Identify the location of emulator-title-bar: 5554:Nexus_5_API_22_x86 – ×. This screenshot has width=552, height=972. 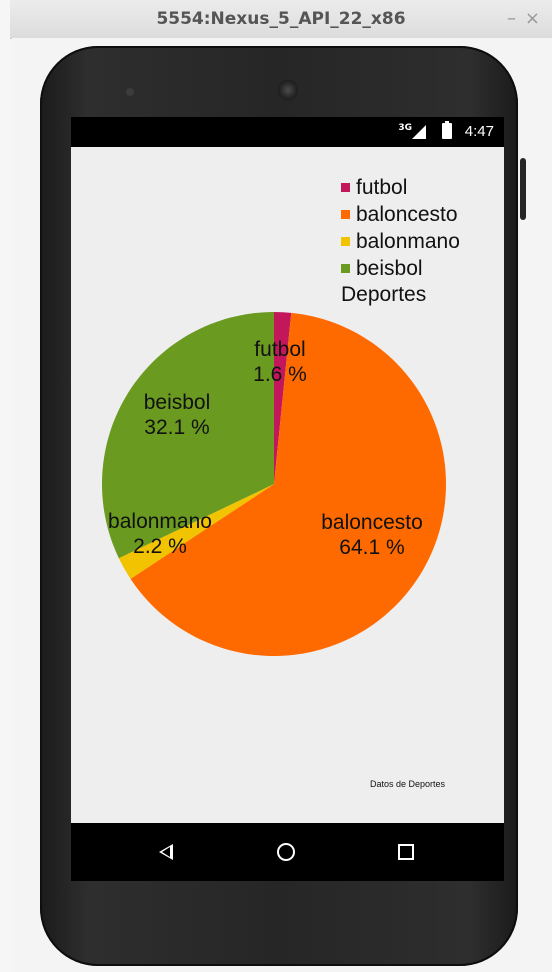
(281, 19).